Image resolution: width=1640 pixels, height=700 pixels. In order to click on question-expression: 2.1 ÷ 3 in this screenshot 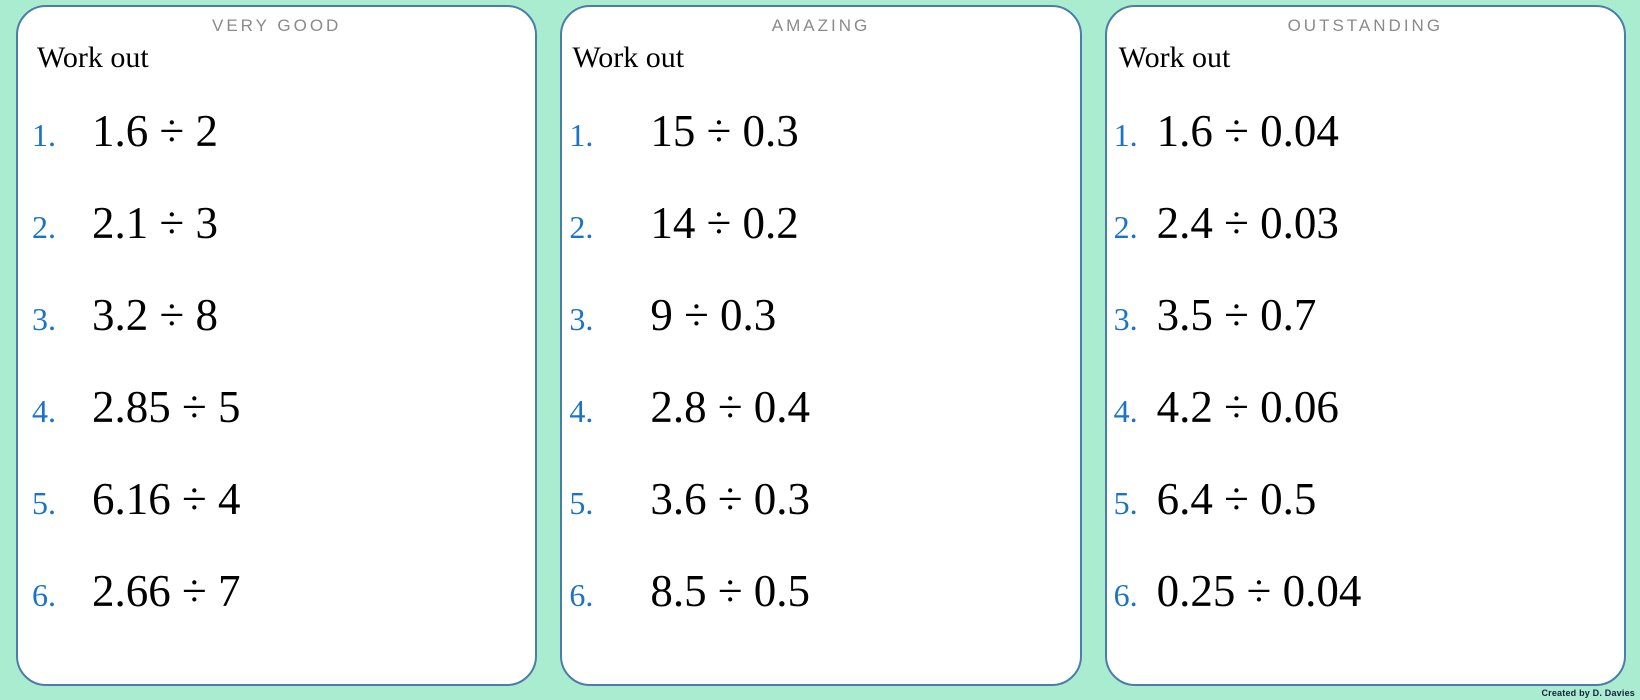, I will do `click(155, 223)`.